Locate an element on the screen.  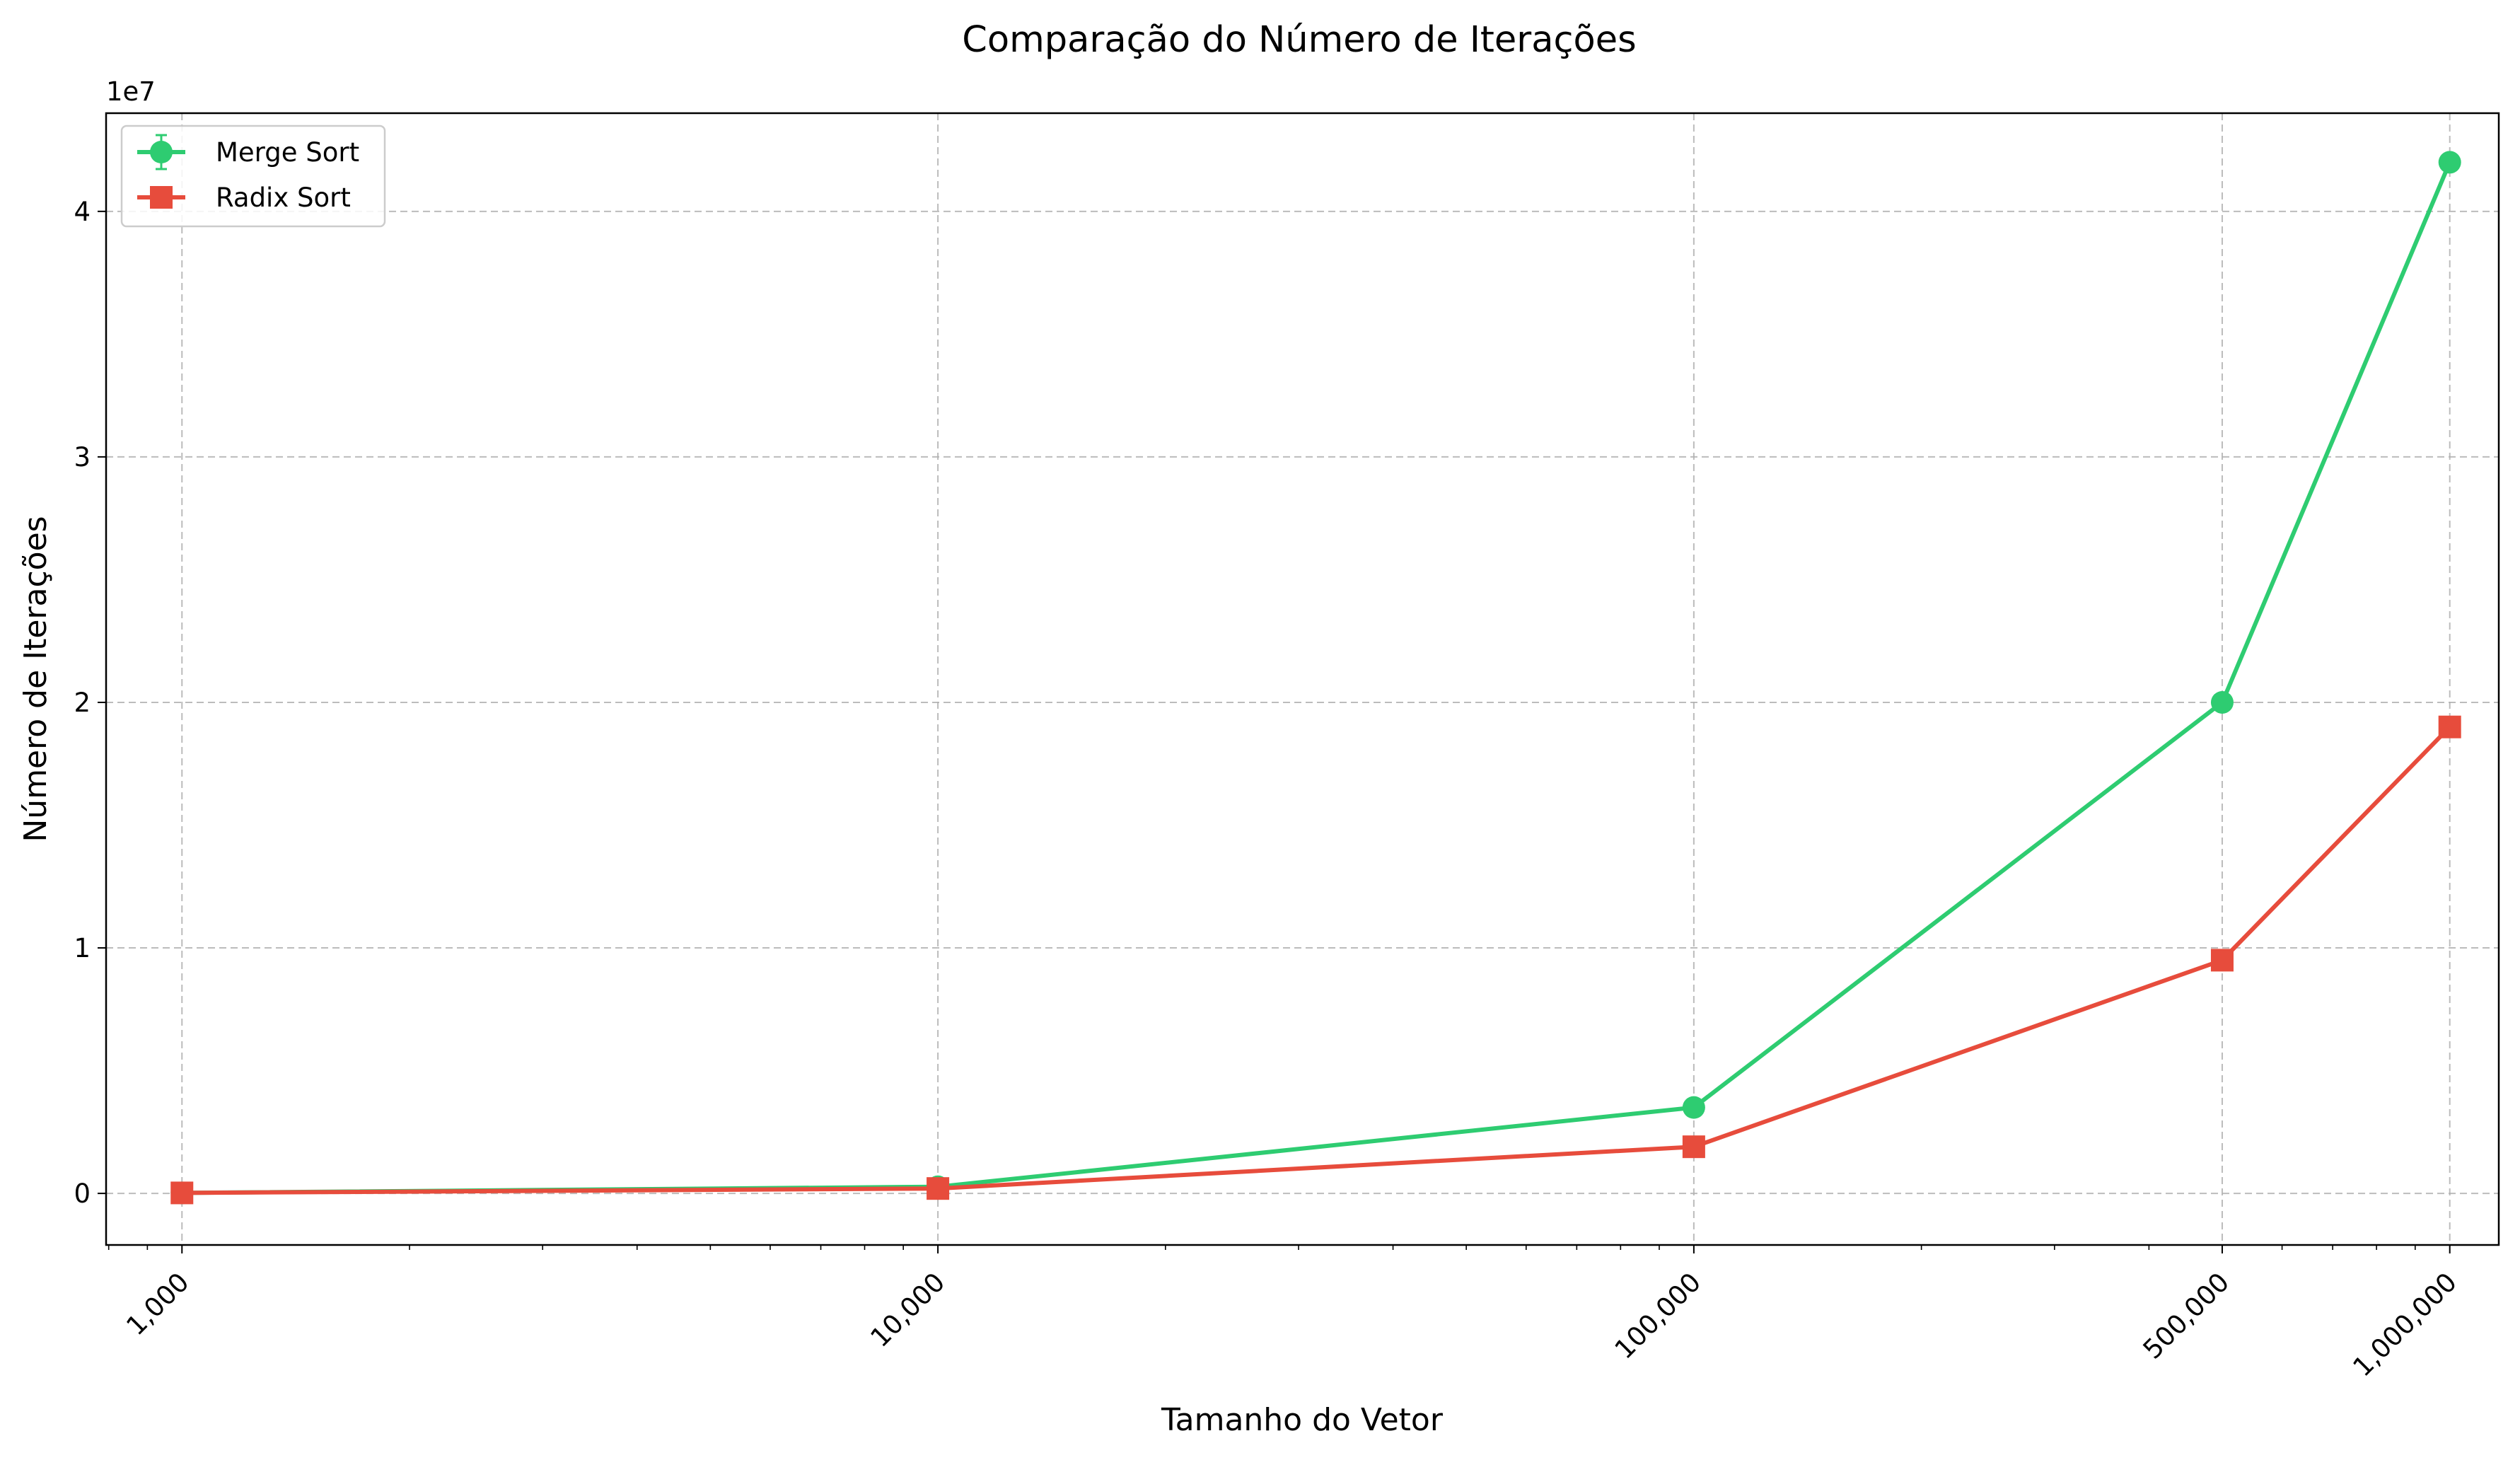
legend: Merge Sort Radix Sort is located at coordinates (253, 176).